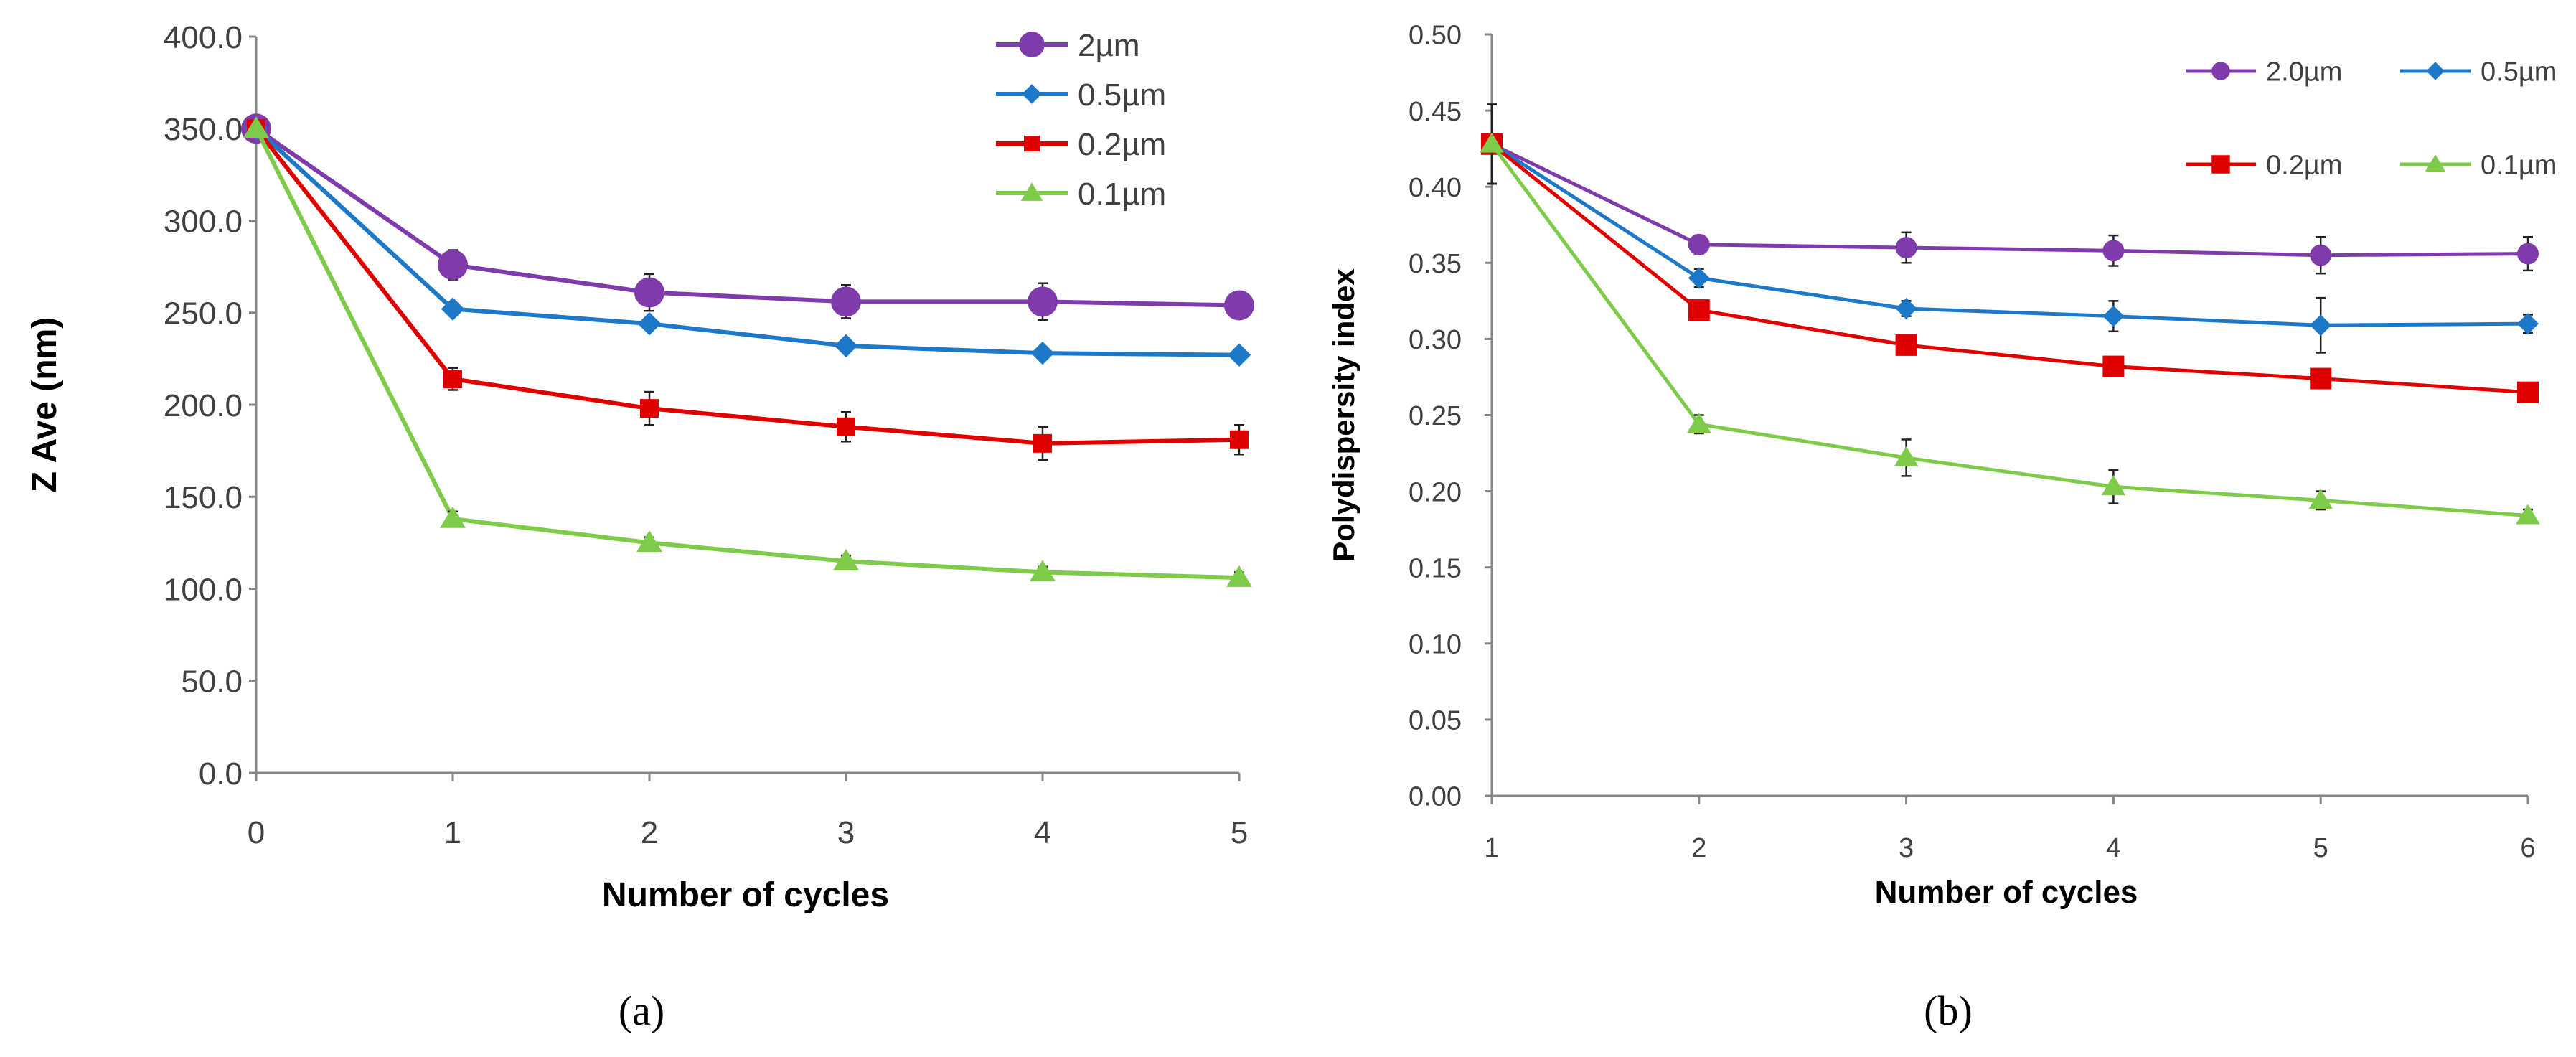  Describe the element at coordinates (1435, 264) in the screenshot. I see `y-tick-label-b: 0.35` at that location.